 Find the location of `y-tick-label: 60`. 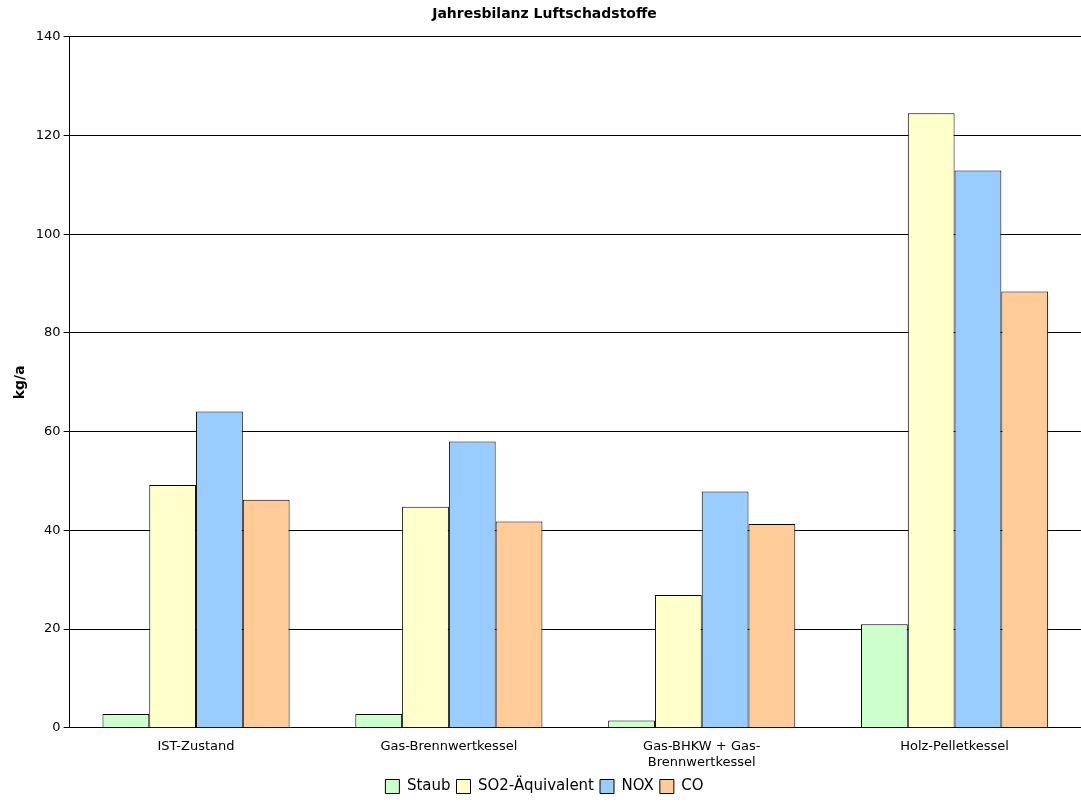

y-tick-label: 60 is located at coordinates (52, 431).